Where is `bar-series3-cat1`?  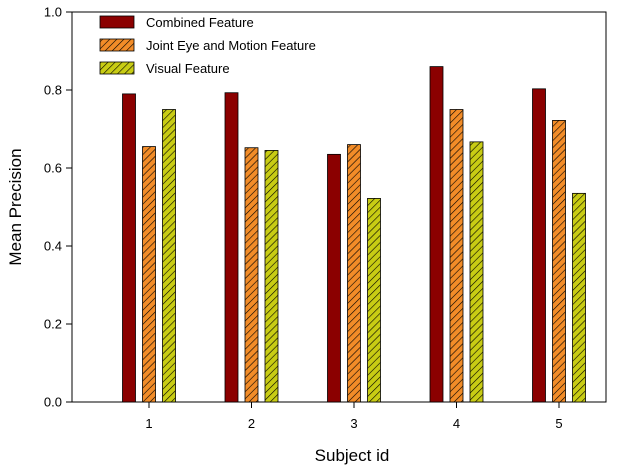
bar-series3-cat1 is located at coordinates (169, 256).